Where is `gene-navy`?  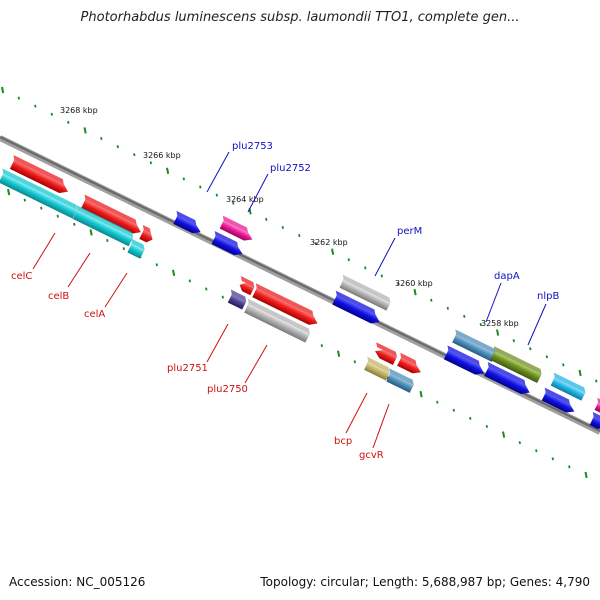 gene-navy is located at coordinates (236, 299).